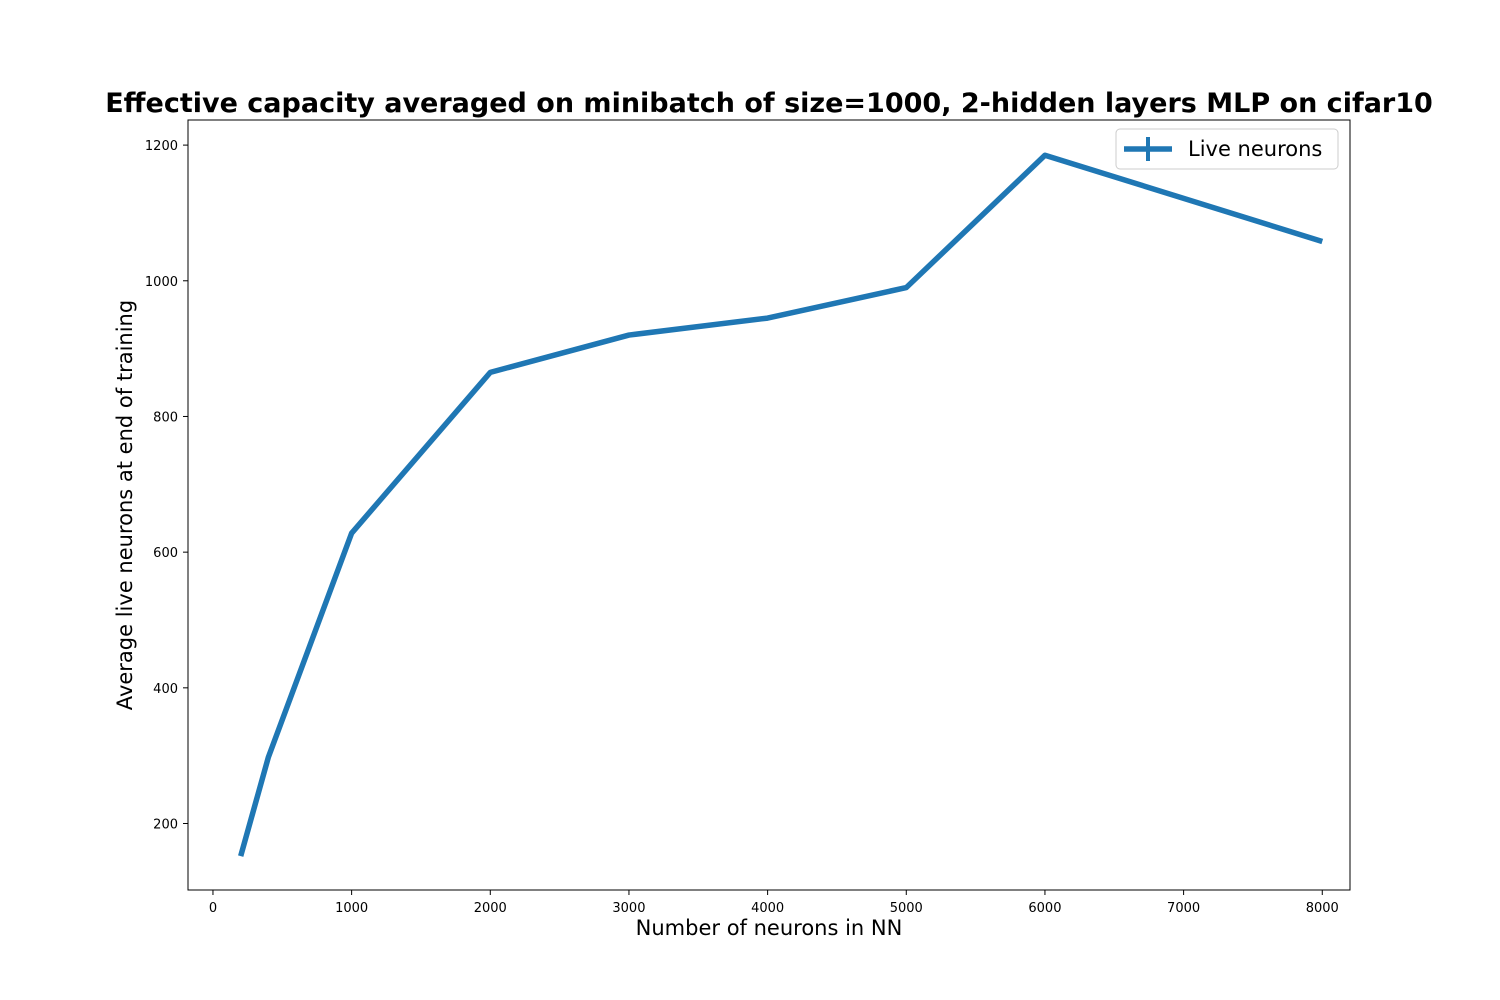 Image resolution: width=1500 pixels, height=1000 pixels. Describe the element at coordinates (1044, 908) in the screenshot. I see `x-tick-label: 6000` at that location.